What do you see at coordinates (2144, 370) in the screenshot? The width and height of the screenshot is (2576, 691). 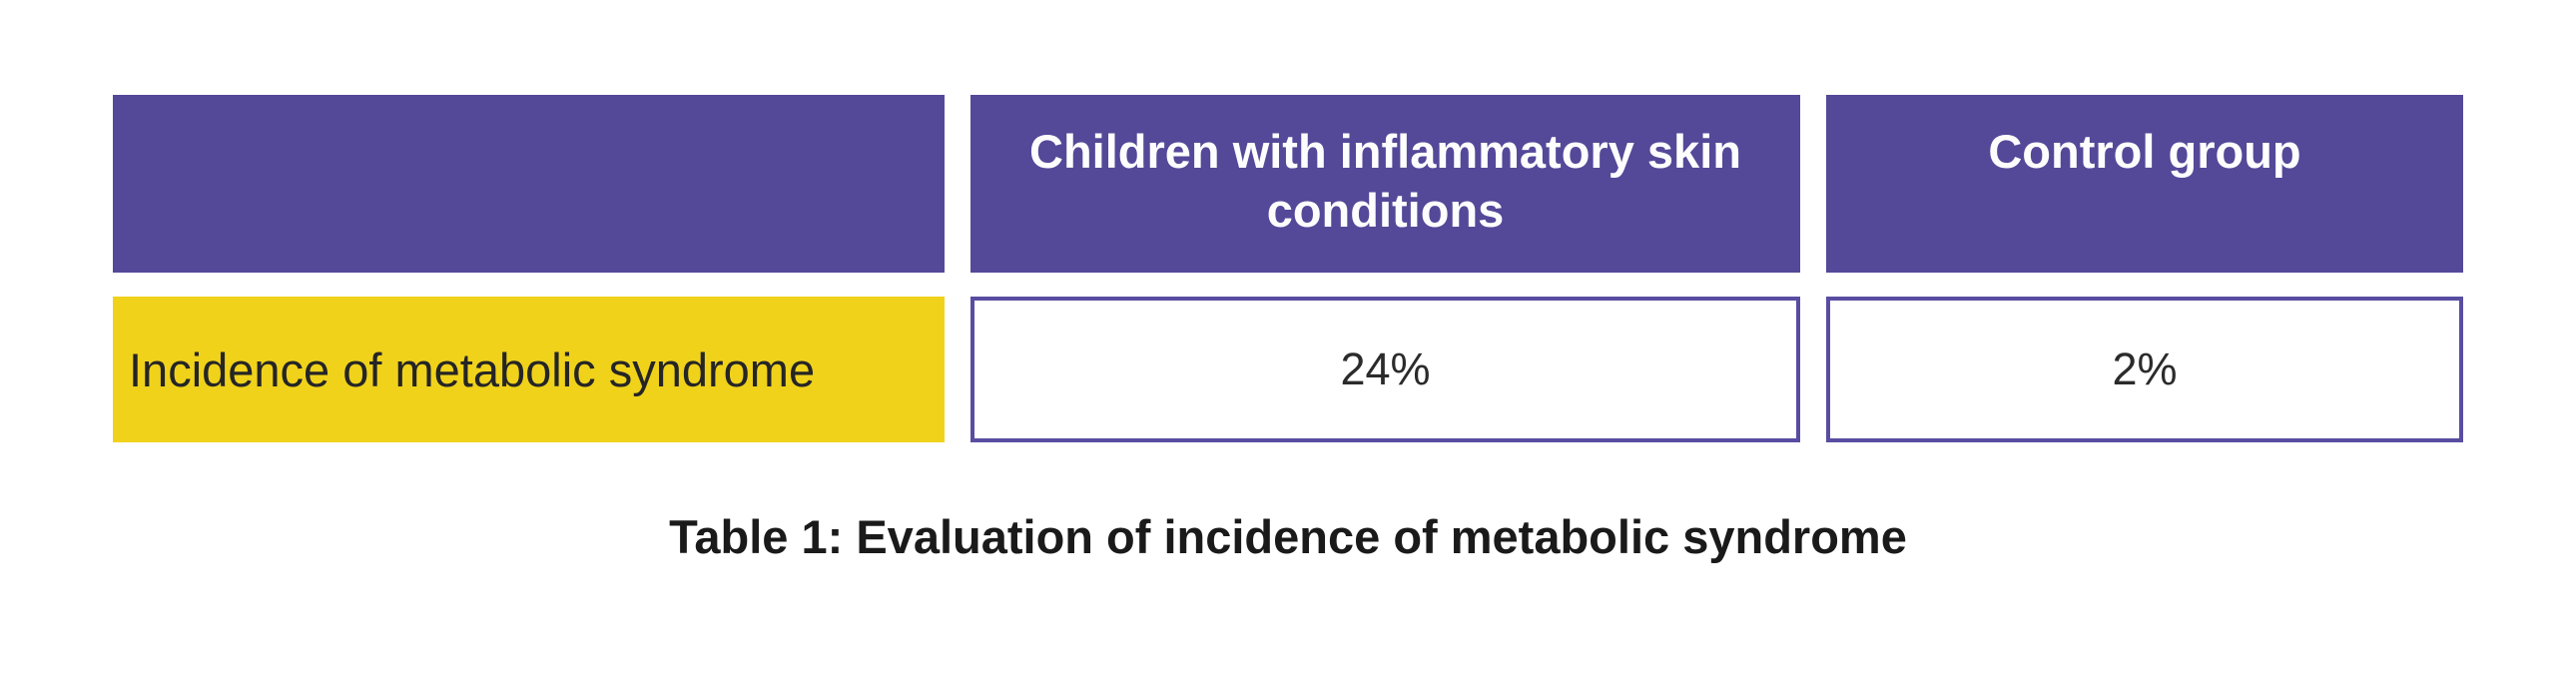 I see `value-cell-control-group: 2%` at bounding box center [2144, 370].